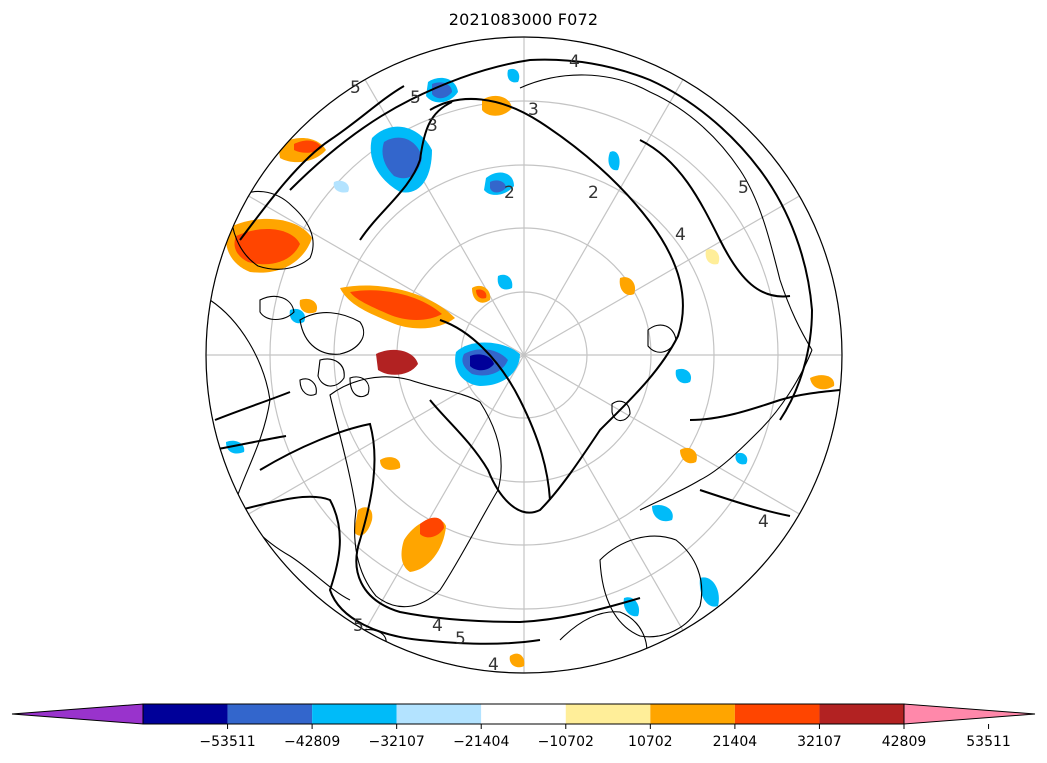 The width and height of the screenshot is (1047, 763). Describe the element at coordinates (904, 742) in the screenshot. I see `colorbar-tick-label: 42809` at that location.